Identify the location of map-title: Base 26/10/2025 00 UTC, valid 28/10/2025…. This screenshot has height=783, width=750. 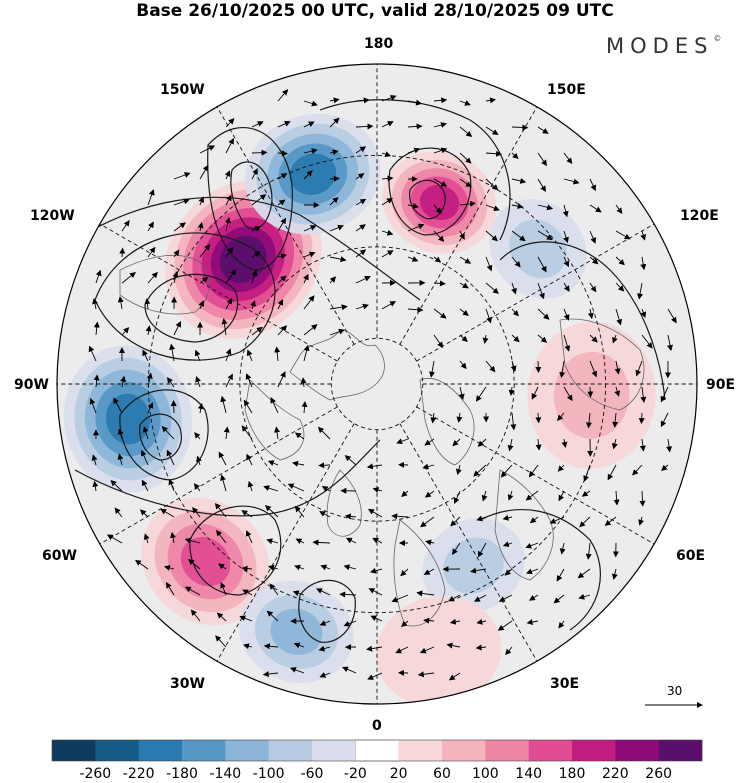
(375, 11).